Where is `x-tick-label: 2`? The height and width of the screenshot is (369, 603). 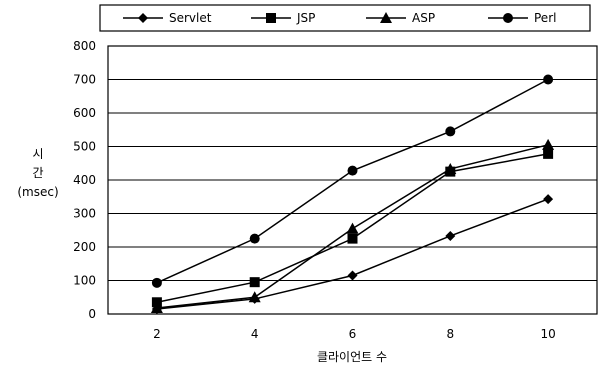 x-tick-label: 2 is located at coordinates (157, 334).